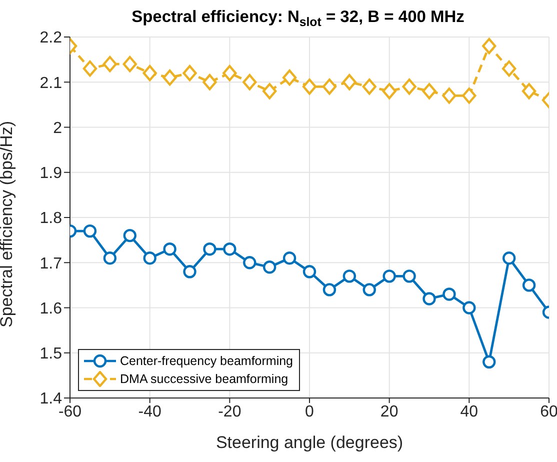 The height and width of the screenshot is (462, 557). What do you see at coordinates (204, 379) in the screenshot?
I see `legend-label: DMA successive beamforming` at bounding box center [204, 379].